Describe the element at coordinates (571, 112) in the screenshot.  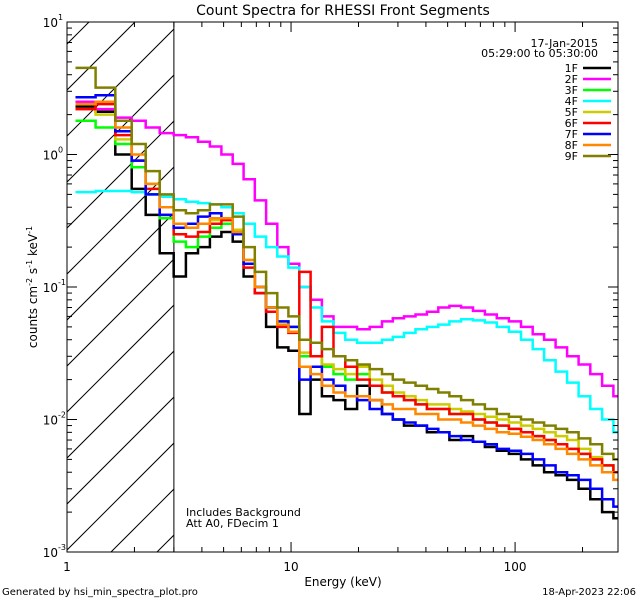
I see `legend-label-5f: 5F` at that location.